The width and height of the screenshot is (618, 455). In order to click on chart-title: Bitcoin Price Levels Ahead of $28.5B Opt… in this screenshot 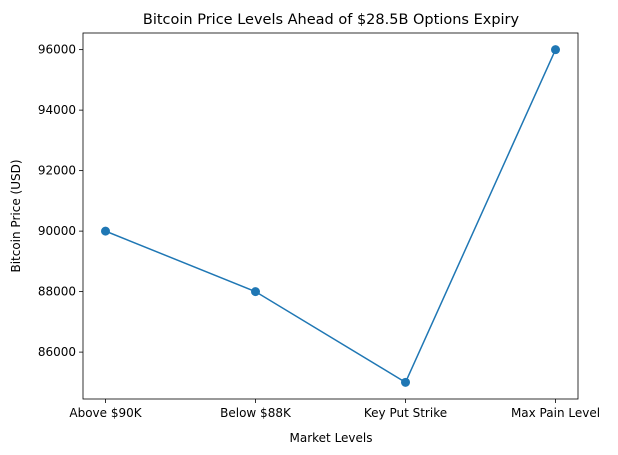, I will do `click(331, 20)`.